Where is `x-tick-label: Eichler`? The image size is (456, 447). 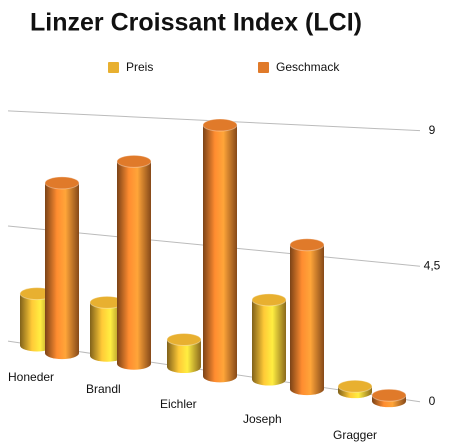
x-tick-label: Eichler is located at coordinates (178, 404).